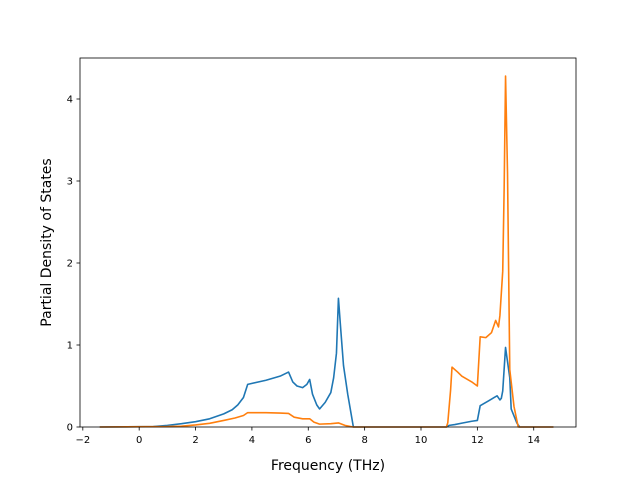  I want to click on y-tick-label: 4, so click(70, 100).